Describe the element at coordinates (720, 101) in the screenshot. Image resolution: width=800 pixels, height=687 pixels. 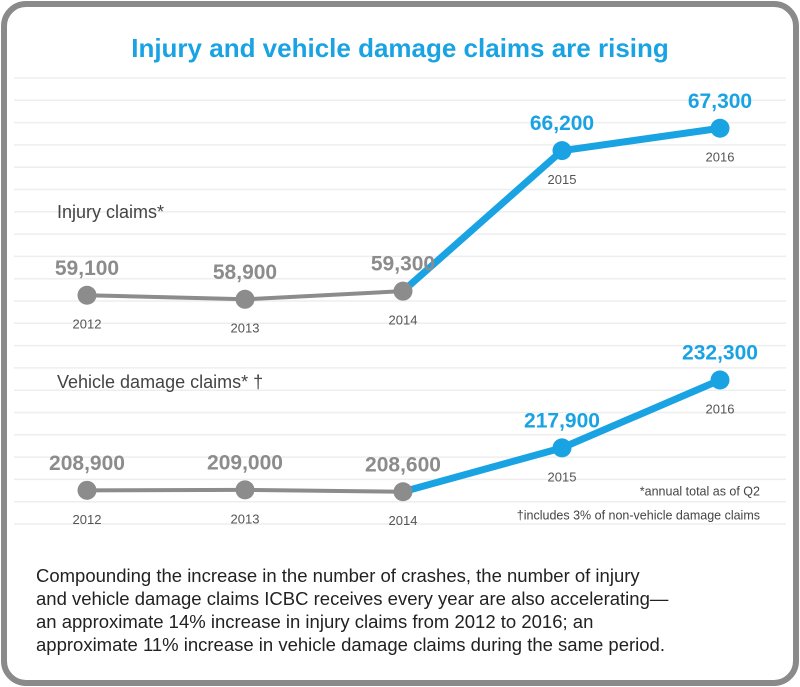
I see `value-label: 67,300` at that location.